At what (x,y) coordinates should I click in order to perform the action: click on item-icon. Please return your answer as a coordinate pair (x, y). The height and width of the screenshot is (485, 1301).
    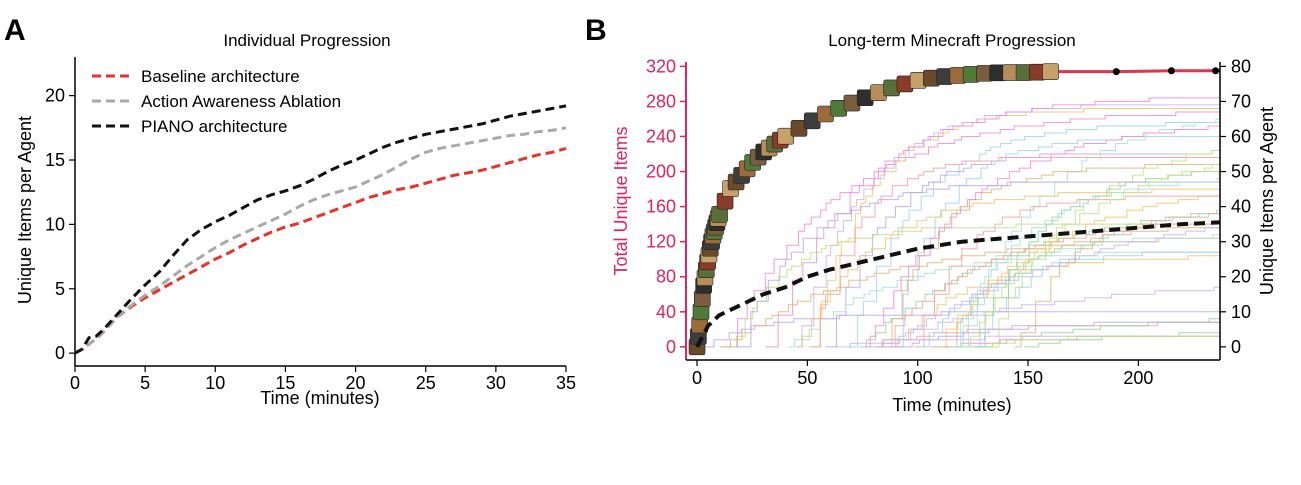
    Looking at the image, I should click on (1050, 71).